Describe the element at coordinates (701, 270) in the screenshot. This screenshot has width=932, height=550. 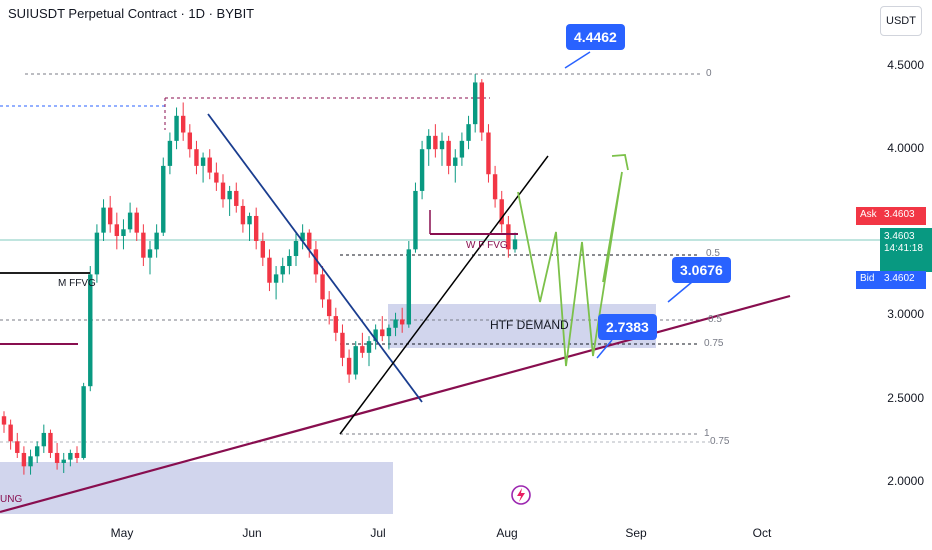
I see `callout-mid: 3.0676` at that location.